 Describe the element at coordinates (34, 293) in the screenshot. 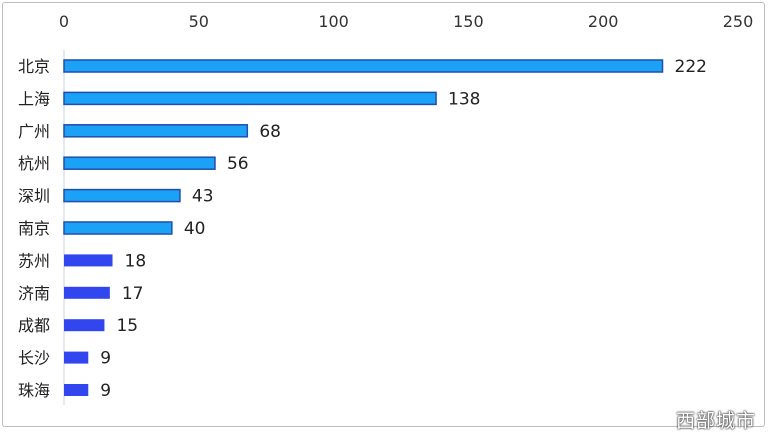

I see `category-label: 济南` at that location.